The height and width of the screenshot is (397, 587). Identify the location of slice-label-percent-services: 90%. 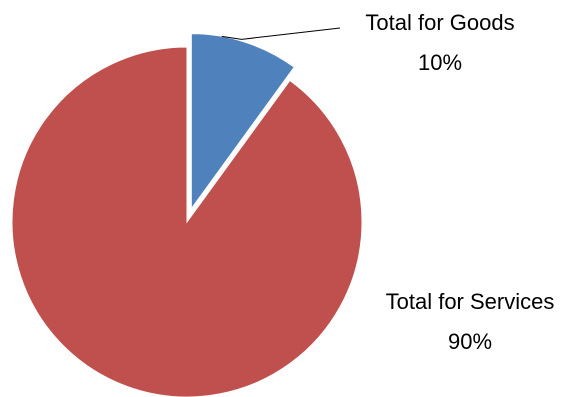
(470, 341).